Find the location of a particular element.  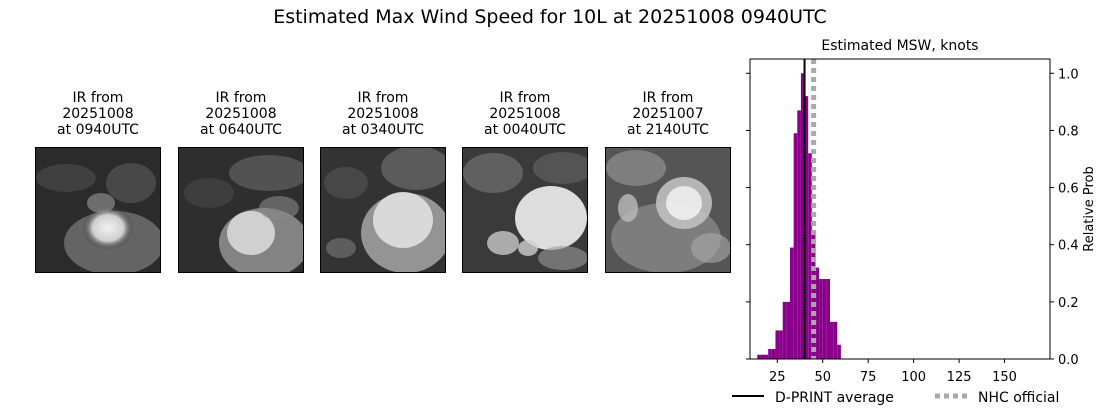

y-tick-label: 0.0 is located at coordinates (1068, 360).